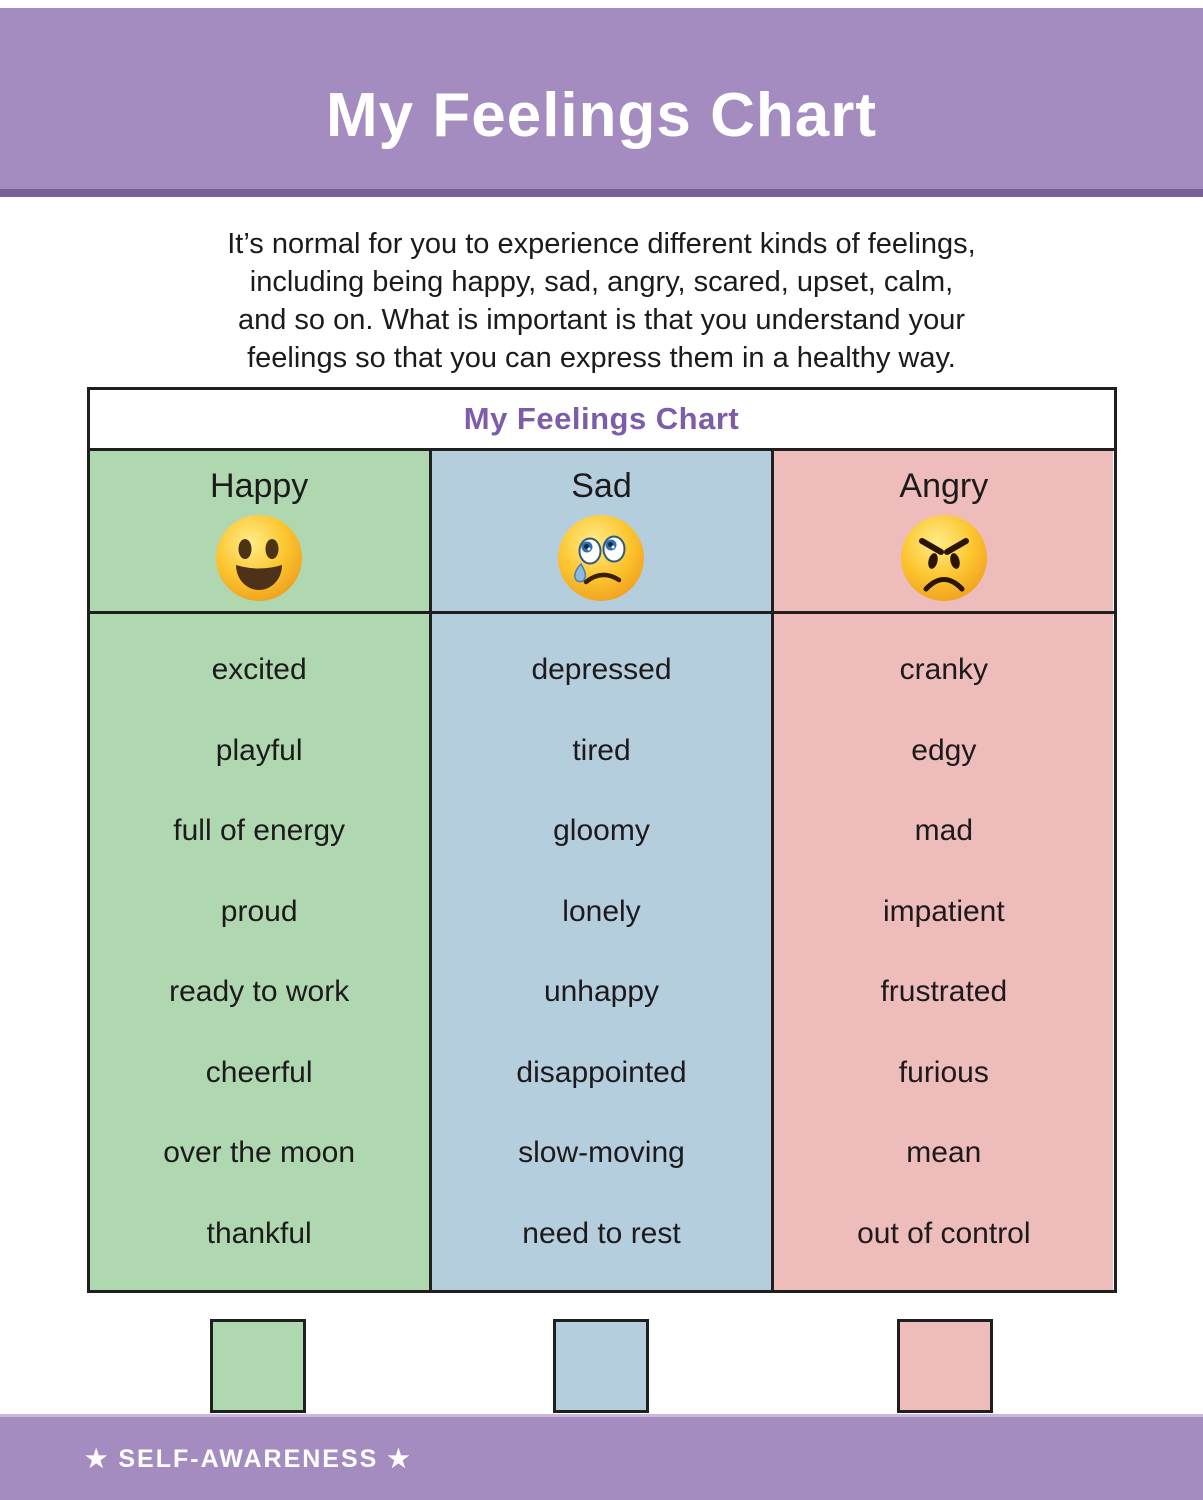 The height and width of the screenshot is (1500, 1203). I want to click on feeling-word: gloomy, so click(601, 831).